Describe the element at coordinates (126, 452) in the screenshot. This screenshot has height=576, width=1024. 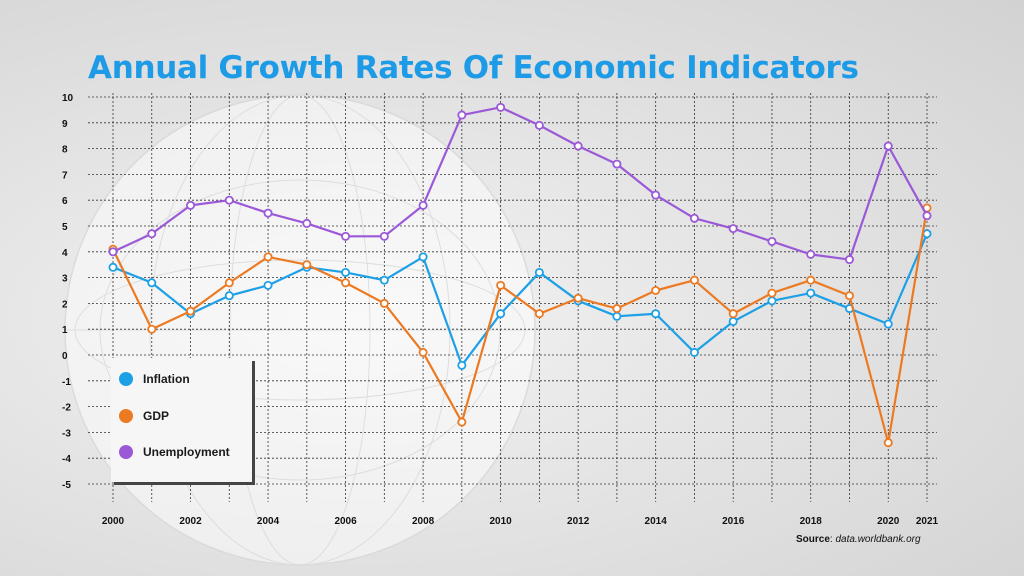
I see `legend-swatch-unemployment` at that location.